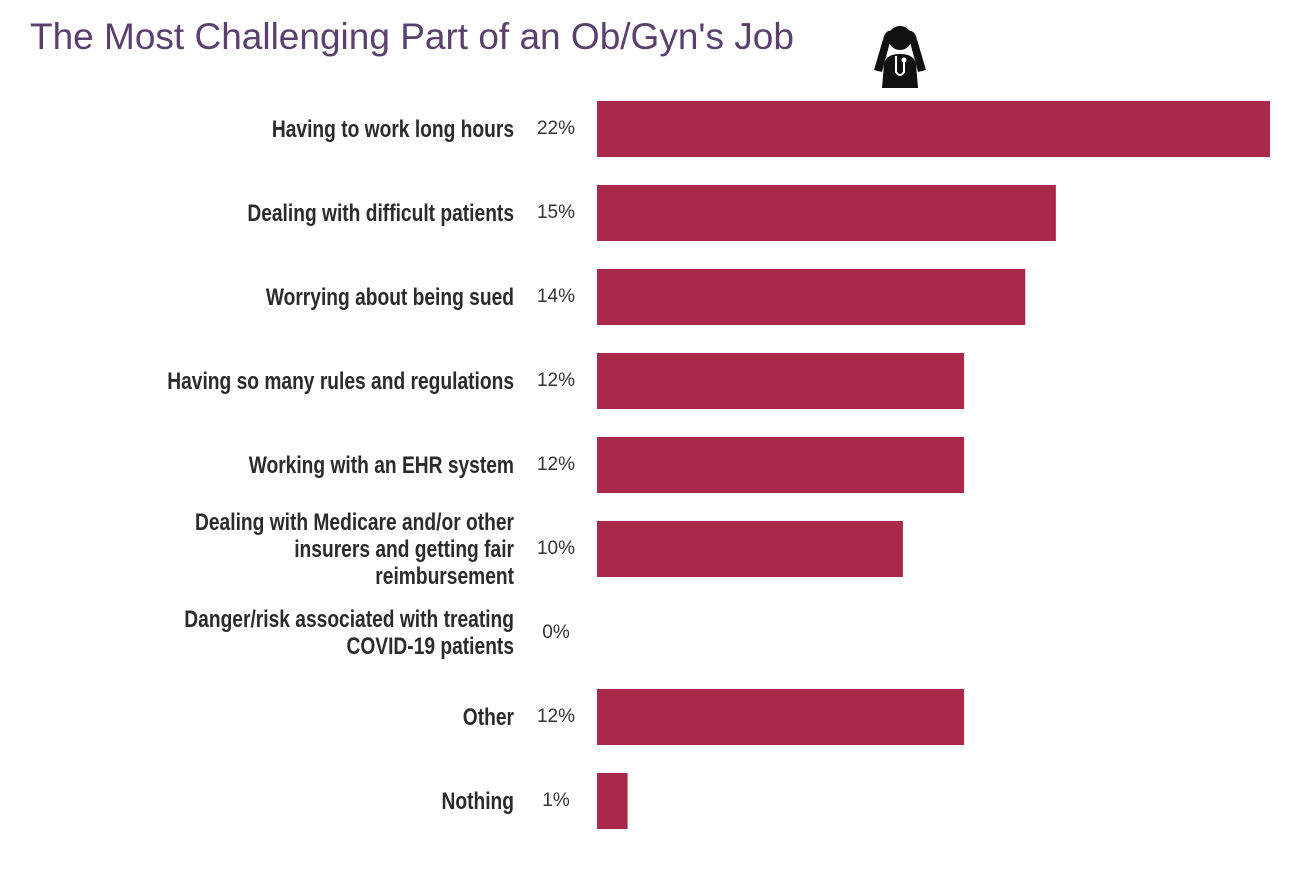  Describe the element at coordinates (488, 717) in the screenshot. I see `category-label: Other` at that location.